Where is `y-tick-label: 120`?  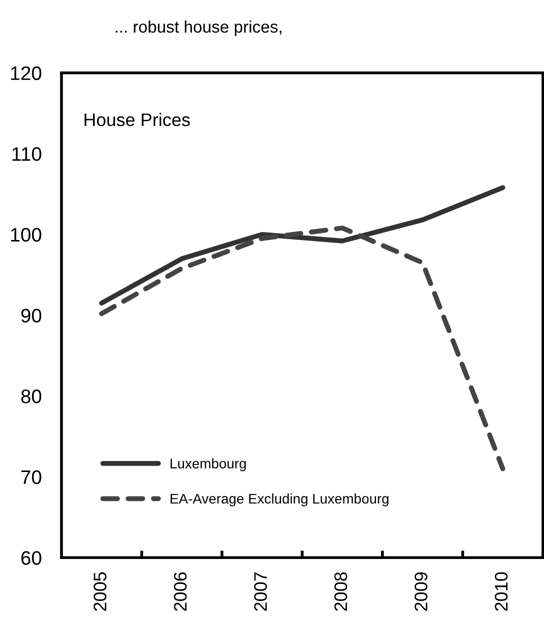 y-tick-label: 120 is located at coordinates (26, 73).